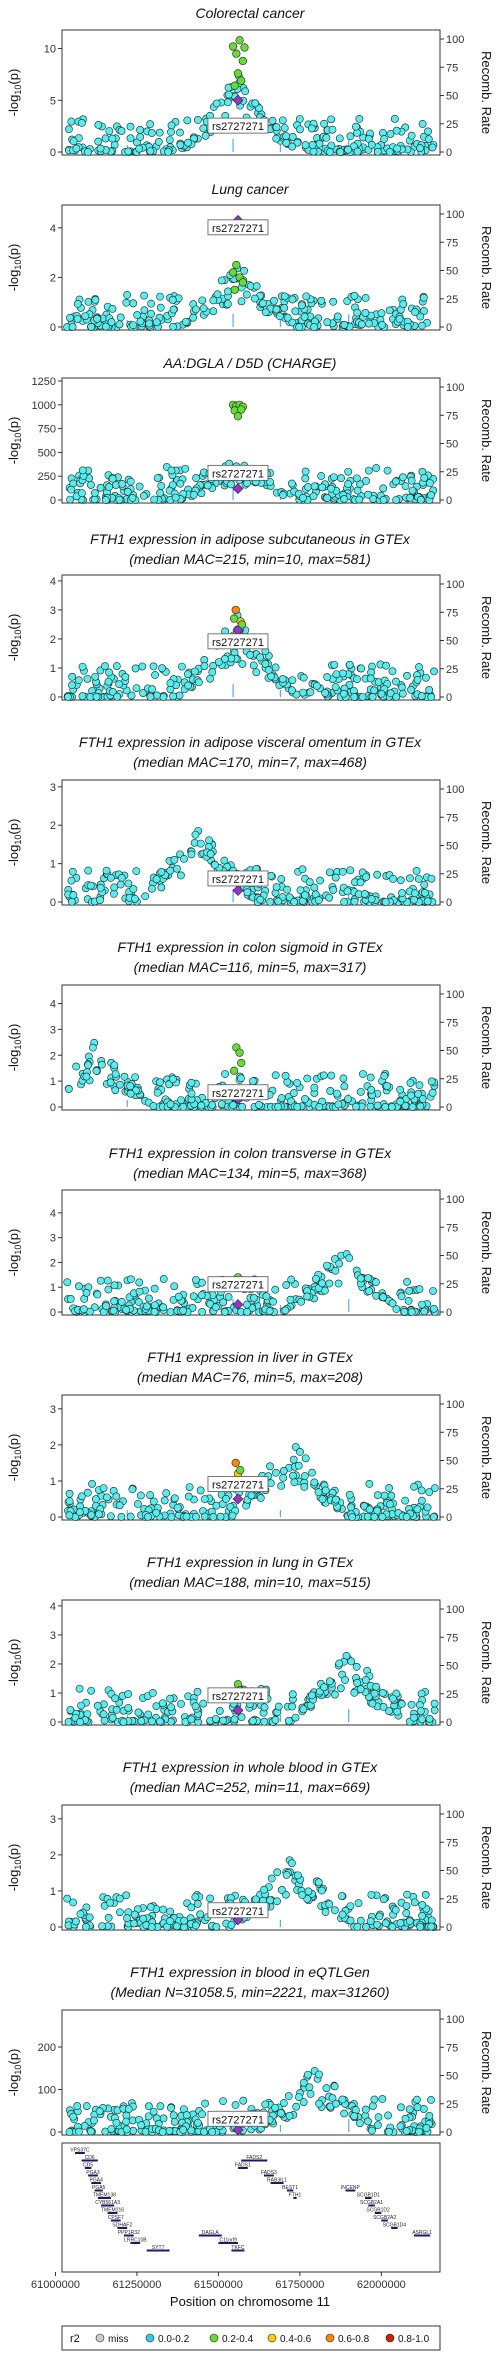 This screenshot has width=500, height=2357. I want to click on lead-snp-label-box, so click(238, 125).